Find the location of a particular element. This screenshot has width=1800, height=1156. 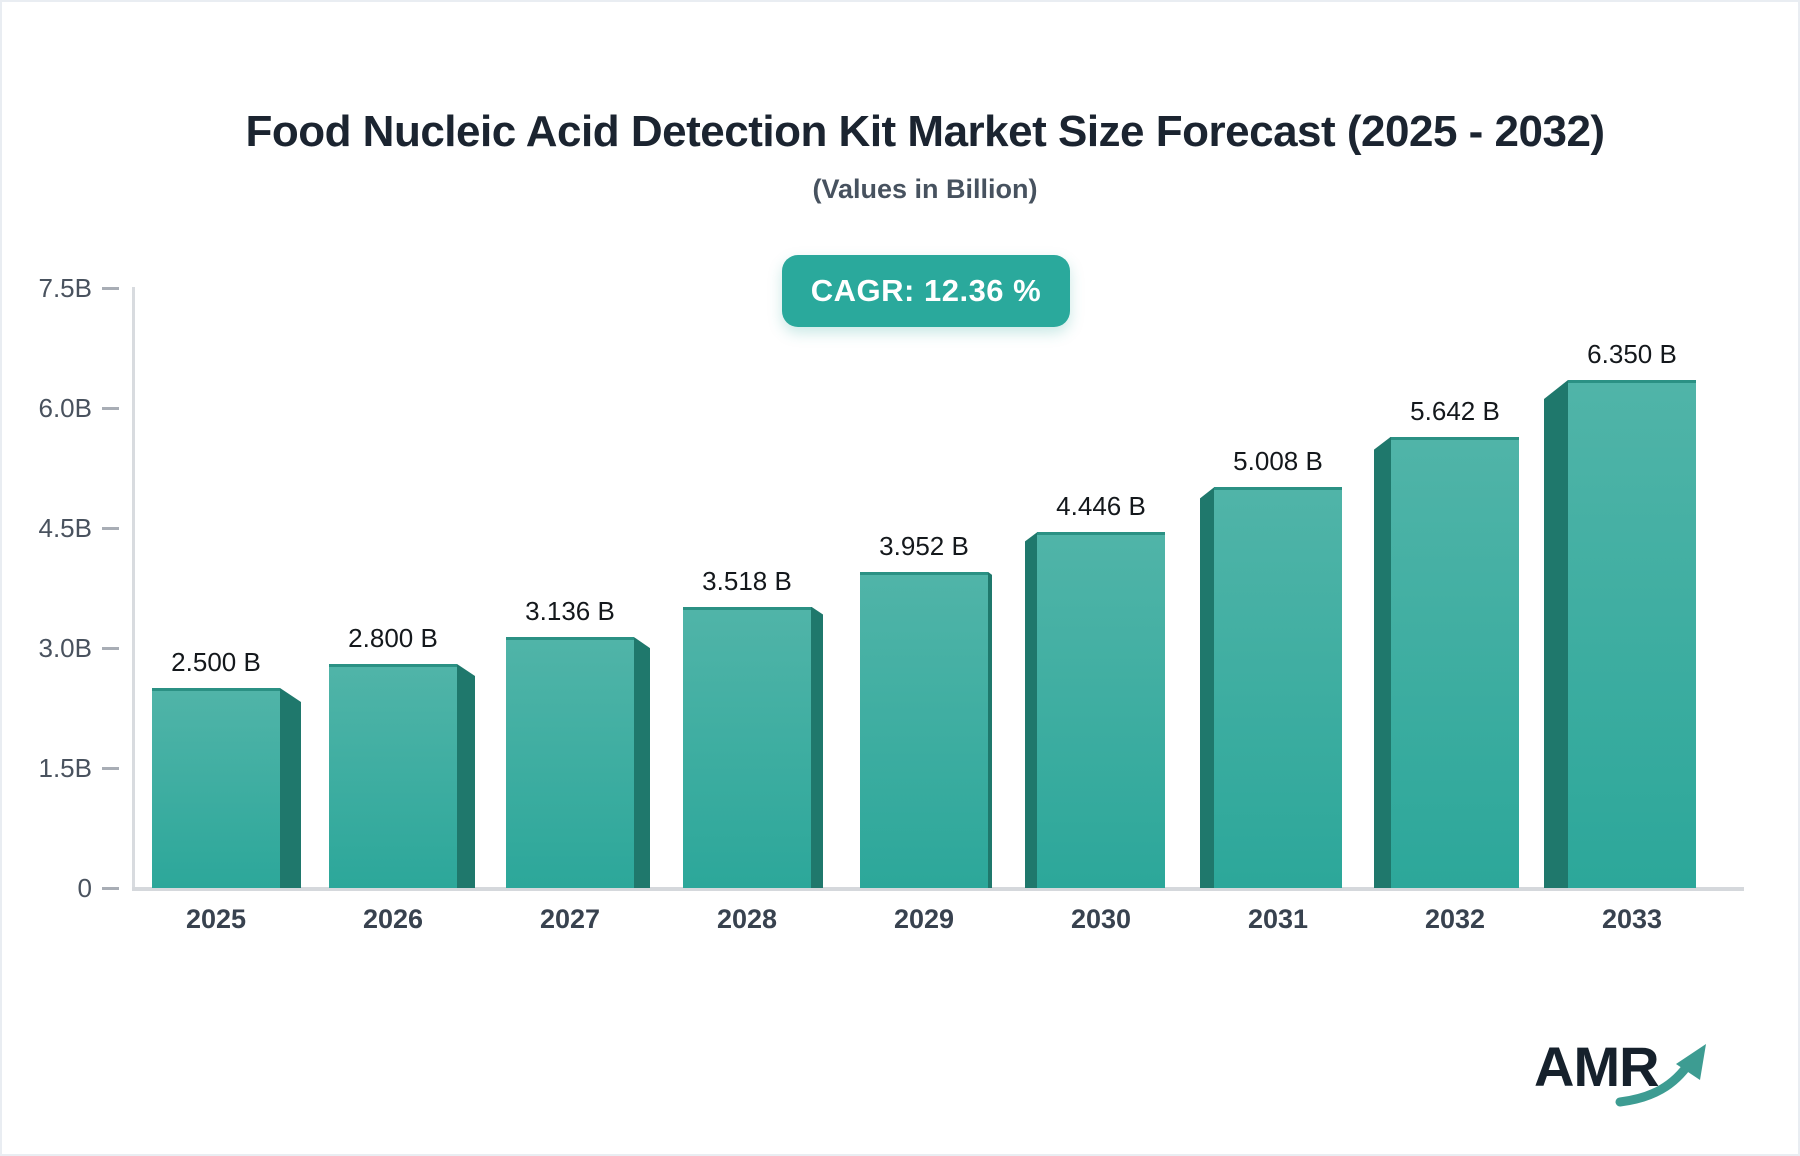

bar-side-2025 is located at coordinates (290, 788).